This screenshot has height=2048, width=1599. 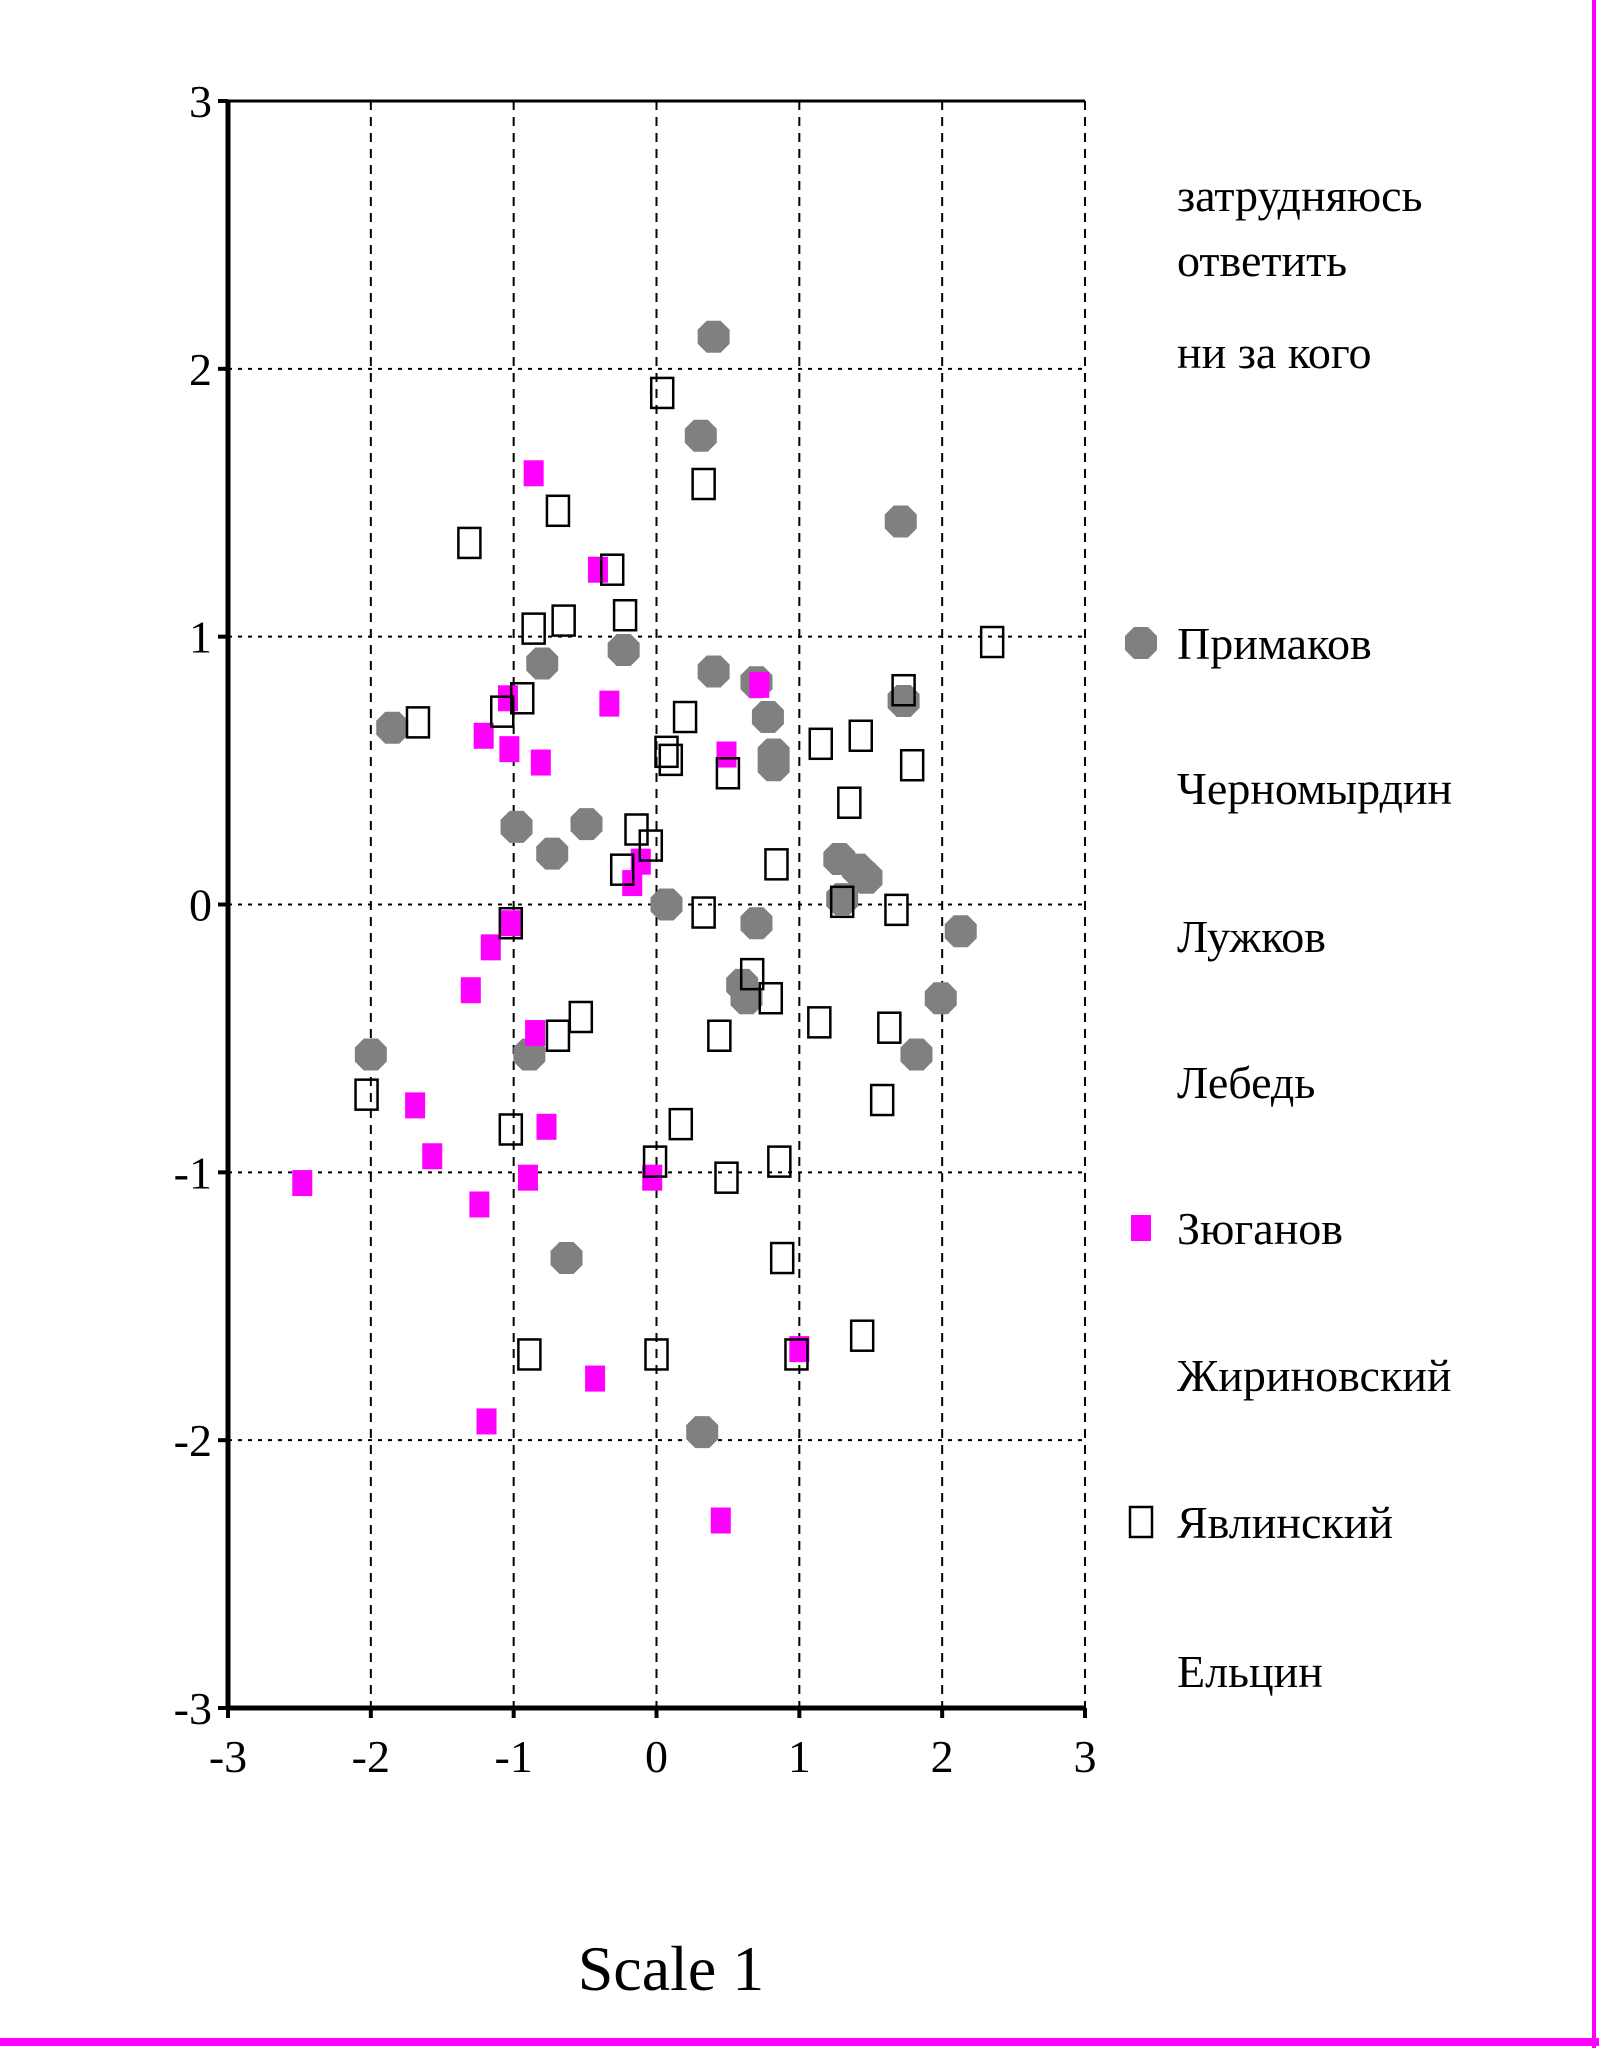 What do you see at coordinates (371, 1756) in the screenshot?
I see `x-tick-label: -2` at bounding box center [371, 1756].